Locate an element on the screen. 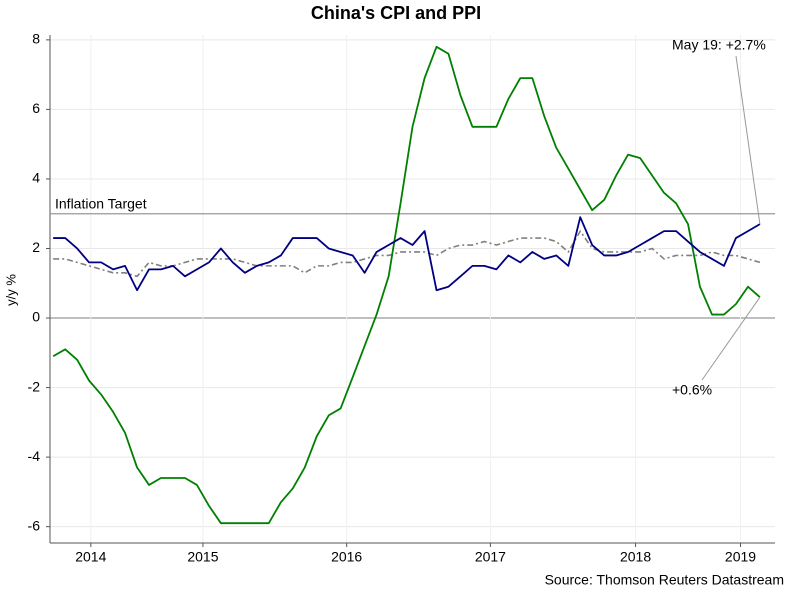 Image resolution: width=792 pixels, height=596 pixels. y-tick-label: 4 is located at coordinates (36, 178).